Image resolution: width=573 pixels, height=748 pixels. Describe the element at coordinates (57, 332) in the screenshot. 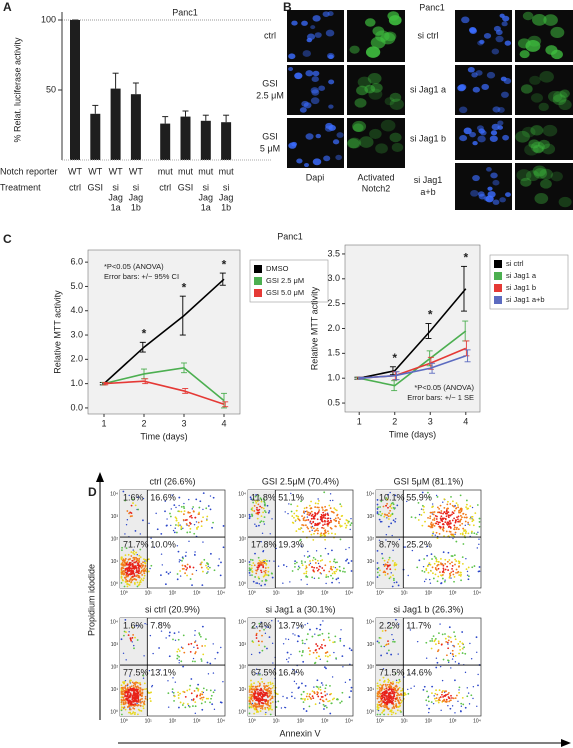

I see `y-axis-label: Relative MTT activity` at that location.